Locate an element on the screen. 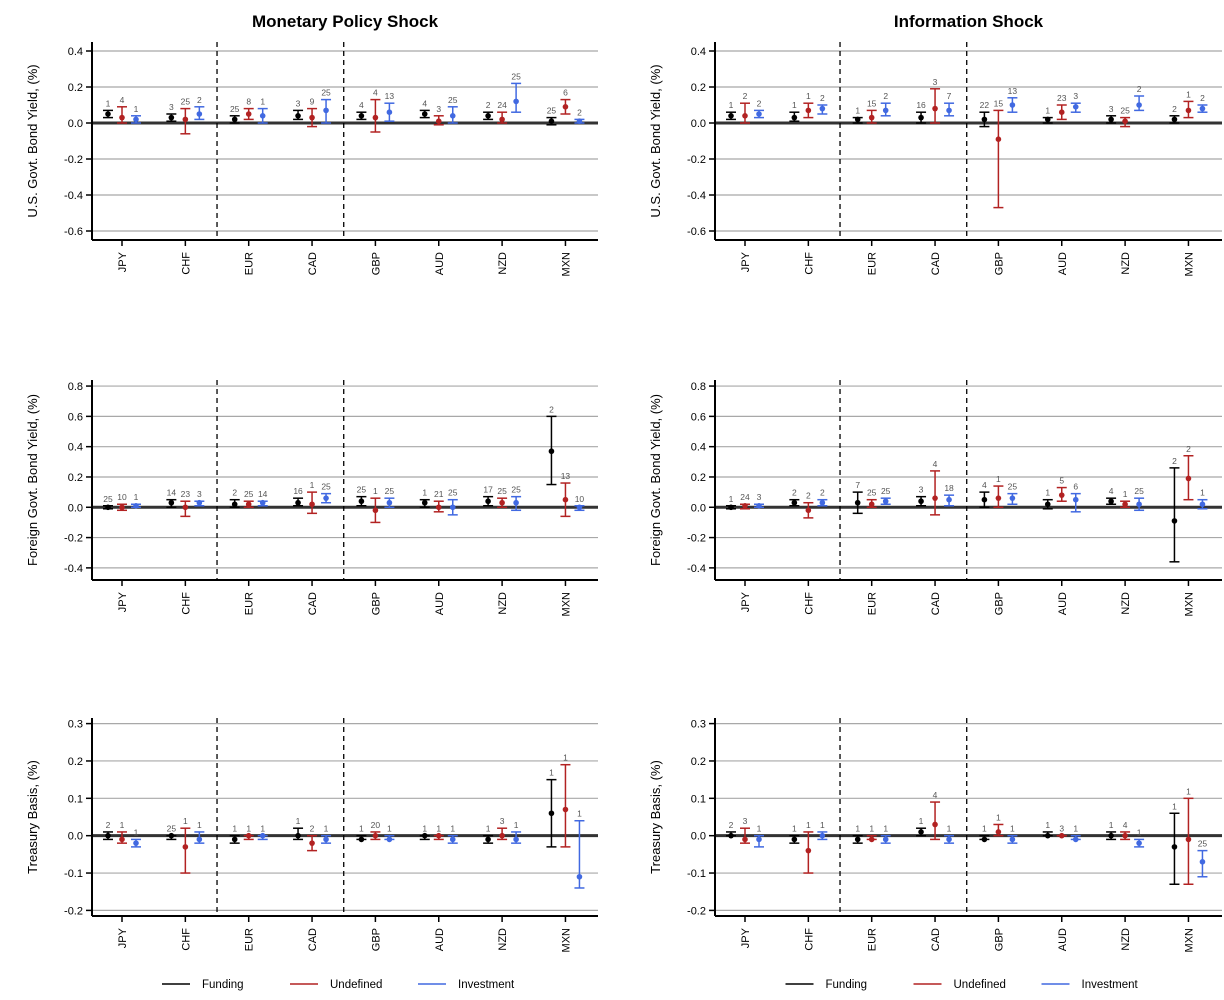 The width and height of the screenshot is (1224, 1000). y-tick-label: 0.4 is located at coordinates (75, 448).